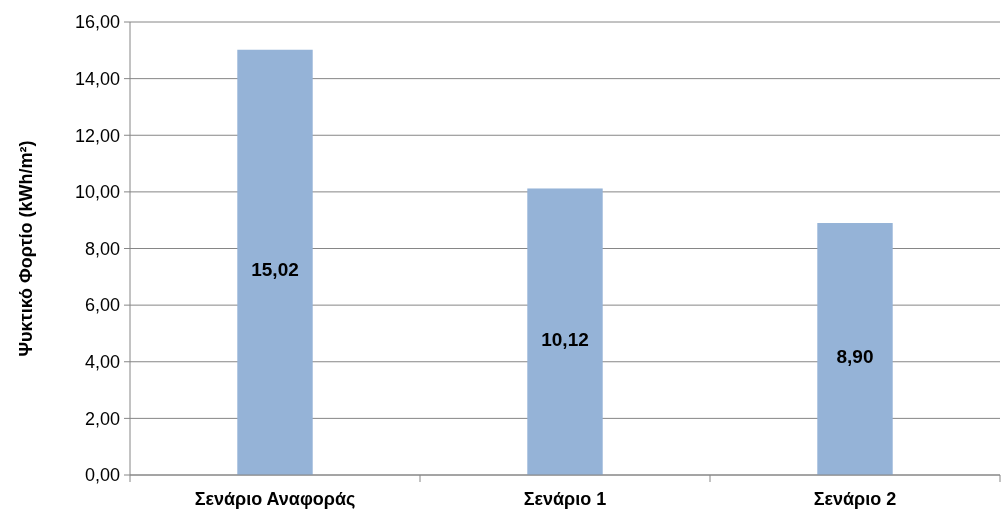  Describe the element at coordinates (275, 499) in the screenshot. I see `x-tick-label: Σενάριο Αναφοράς` at that location.